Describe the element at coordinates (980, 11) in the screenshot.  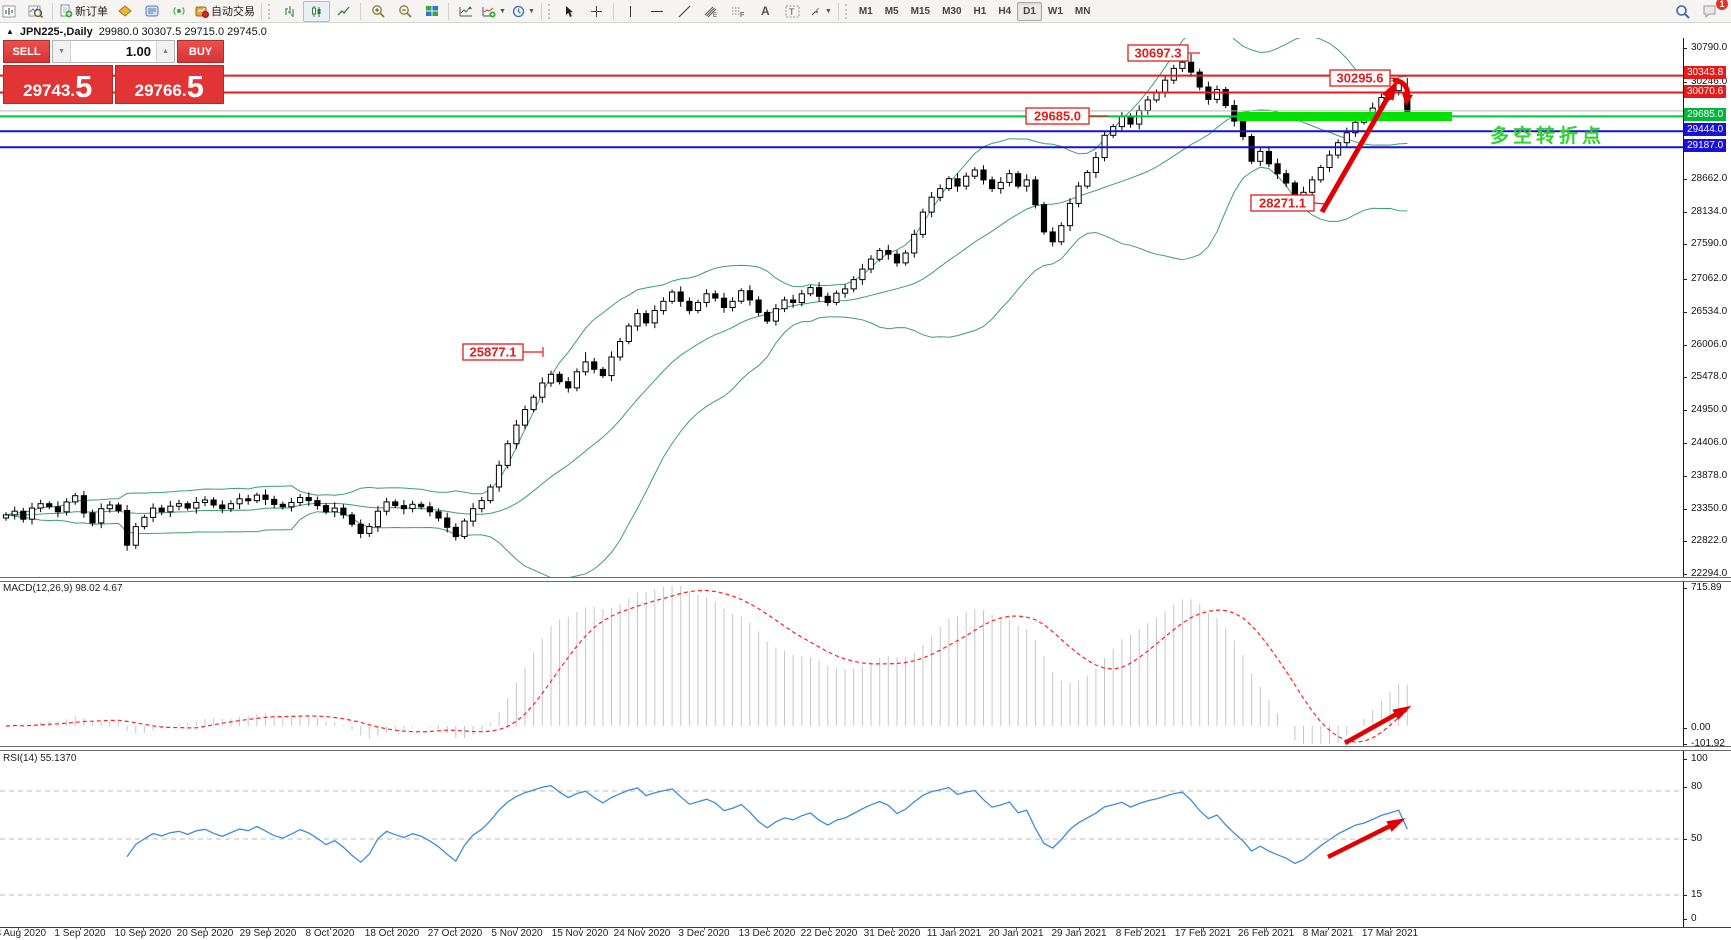
I see `timeframe-h1: H1` at that location.